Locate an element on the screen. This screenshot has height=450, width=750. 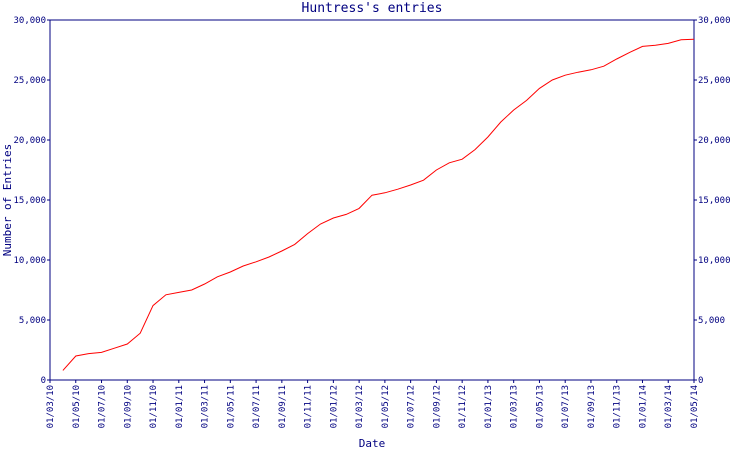
x-tick-label: 01/11/11 is located at coordinates (309, 406).